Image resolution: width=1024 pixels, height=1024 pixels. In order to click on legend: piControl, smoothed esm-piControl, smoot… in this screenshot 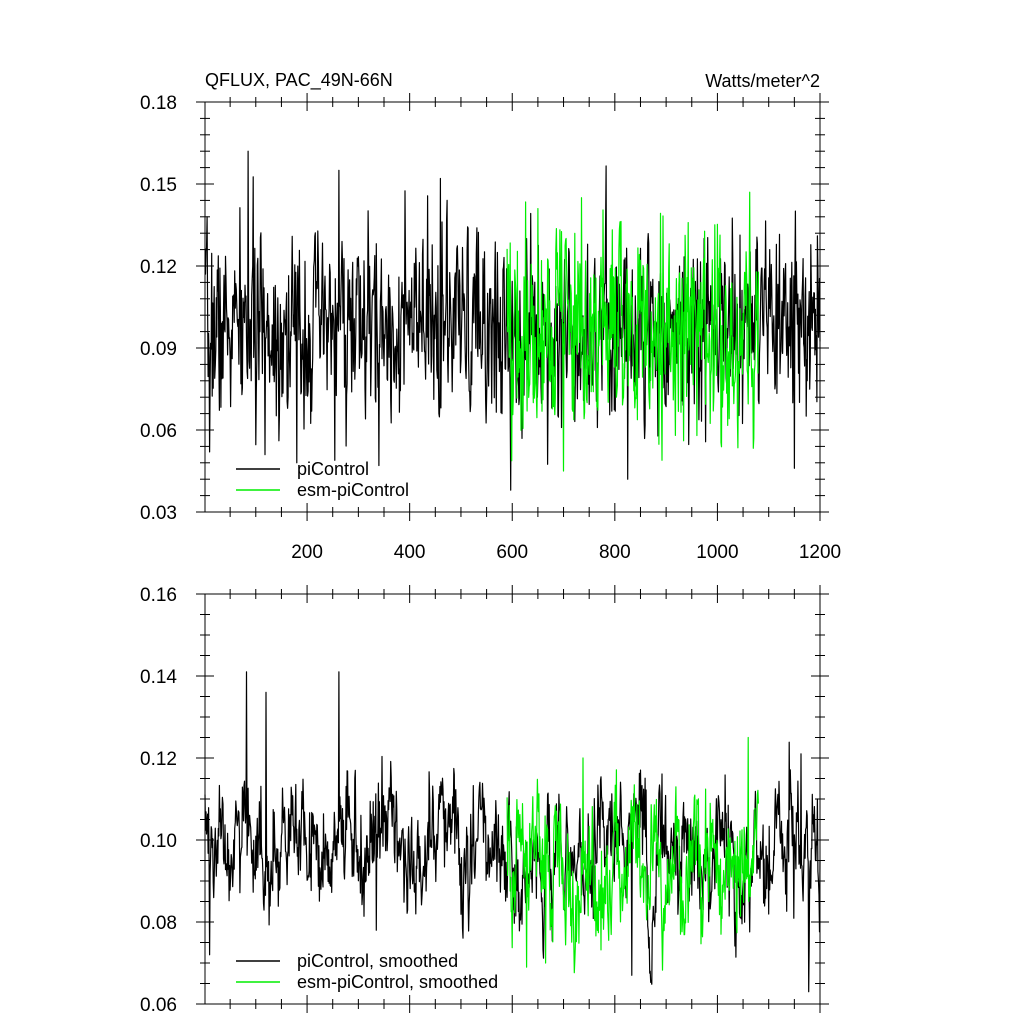, I will do `click(367, 971)`.